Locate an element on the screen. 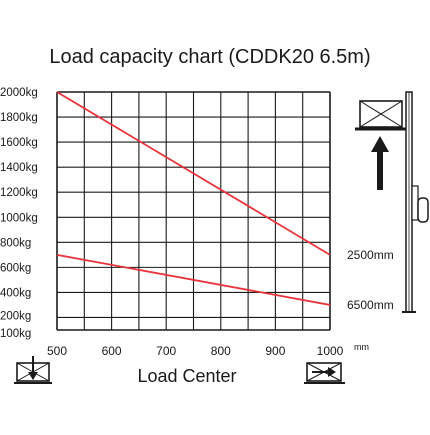 Image resolution: width=430 pixels, height=435 pixels. pallet-load-center-down-icon is located at coordinates (33, 370).